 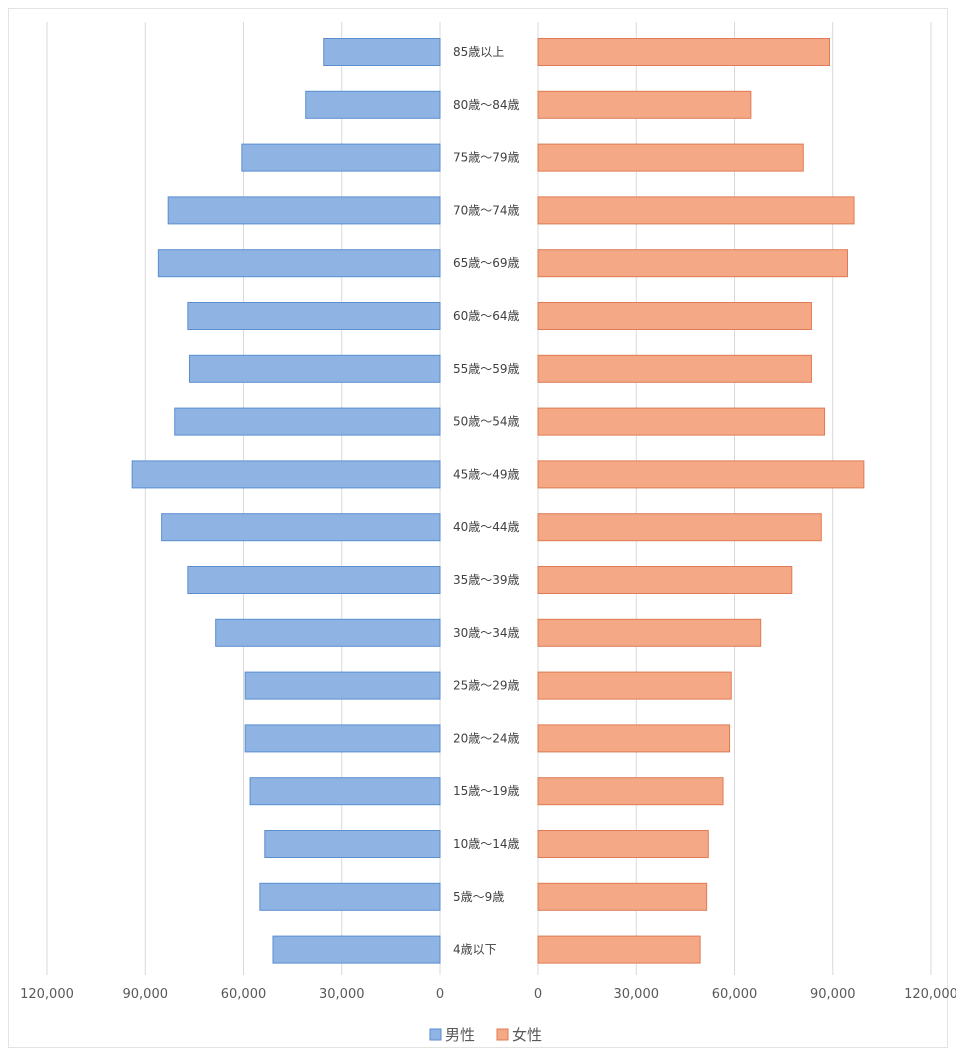 What do you see at coordinates (735, 994) in the screenshot?
I see `x-tick-right: 60,000` at bounding box center [735, 994].